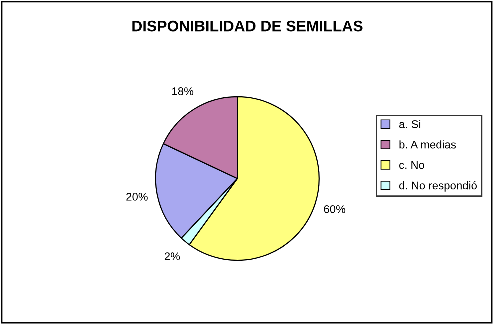 This screenshot has height=325, width=495. Describe the element at coordinates (137, 197) in the screenshot. I see `data-label: 20%` at that location.